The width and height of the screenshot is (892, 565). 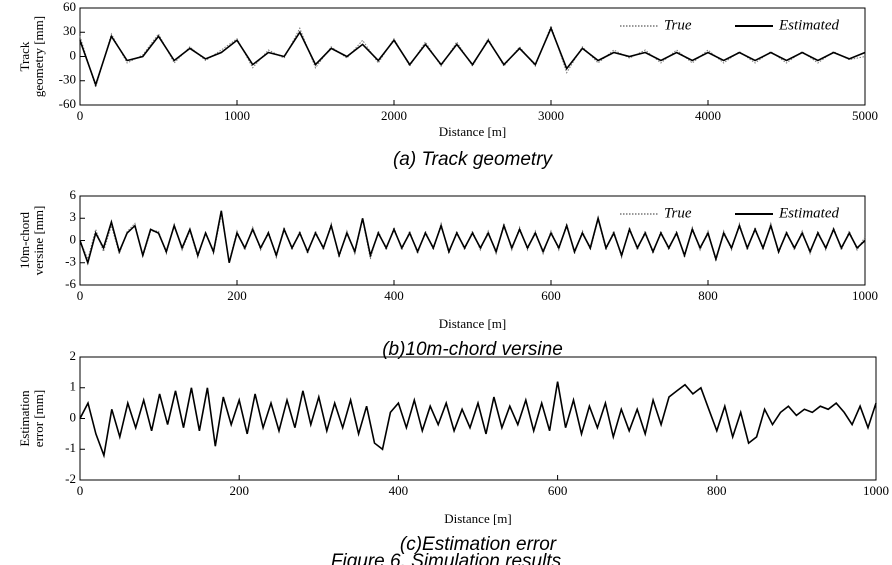 What do you see at coordinates (551, 115) in the screenshot?
I see `x-tick-label: 3000` at bounding box center [551, 115].